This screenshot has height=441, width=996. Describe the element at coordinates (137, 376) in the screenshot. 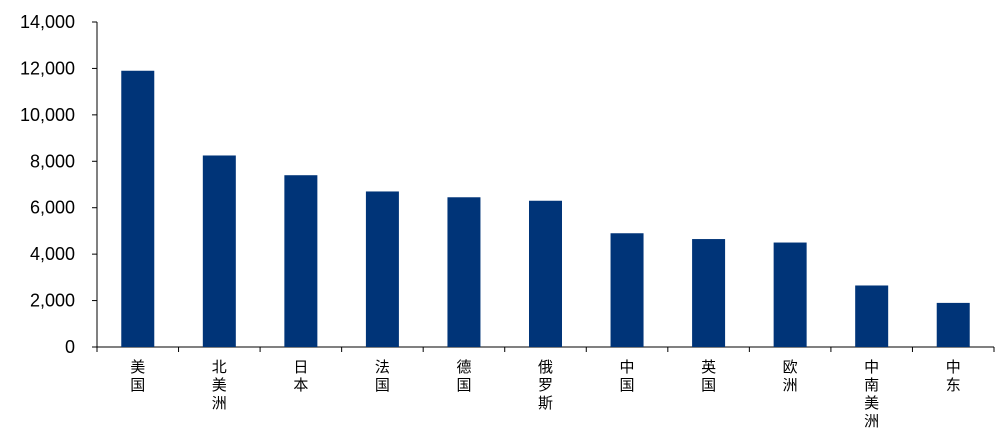

I see `x-tick-label: 美国` at that location.